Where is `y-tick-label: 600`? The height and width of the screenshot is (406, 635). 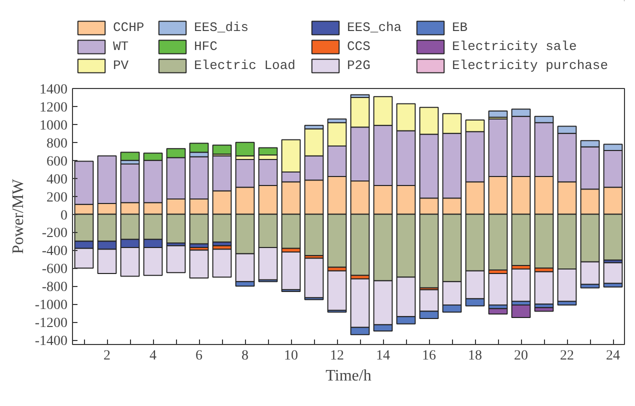
y-tick-label: 600 is located at coordinates (57, 162).